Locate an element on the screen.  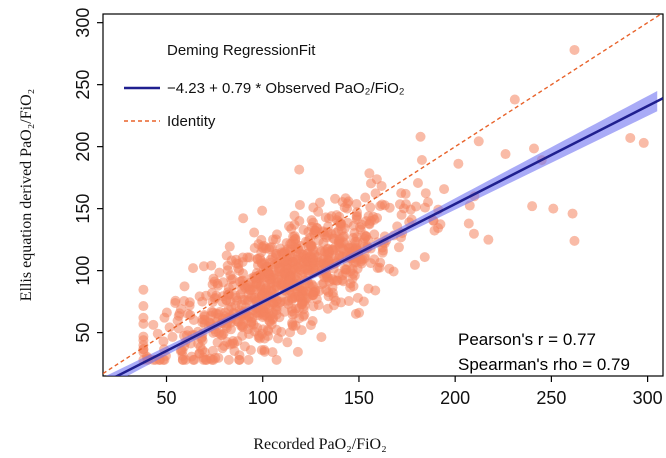
x-tick-label: 200 is located at coordinates (455, 398).